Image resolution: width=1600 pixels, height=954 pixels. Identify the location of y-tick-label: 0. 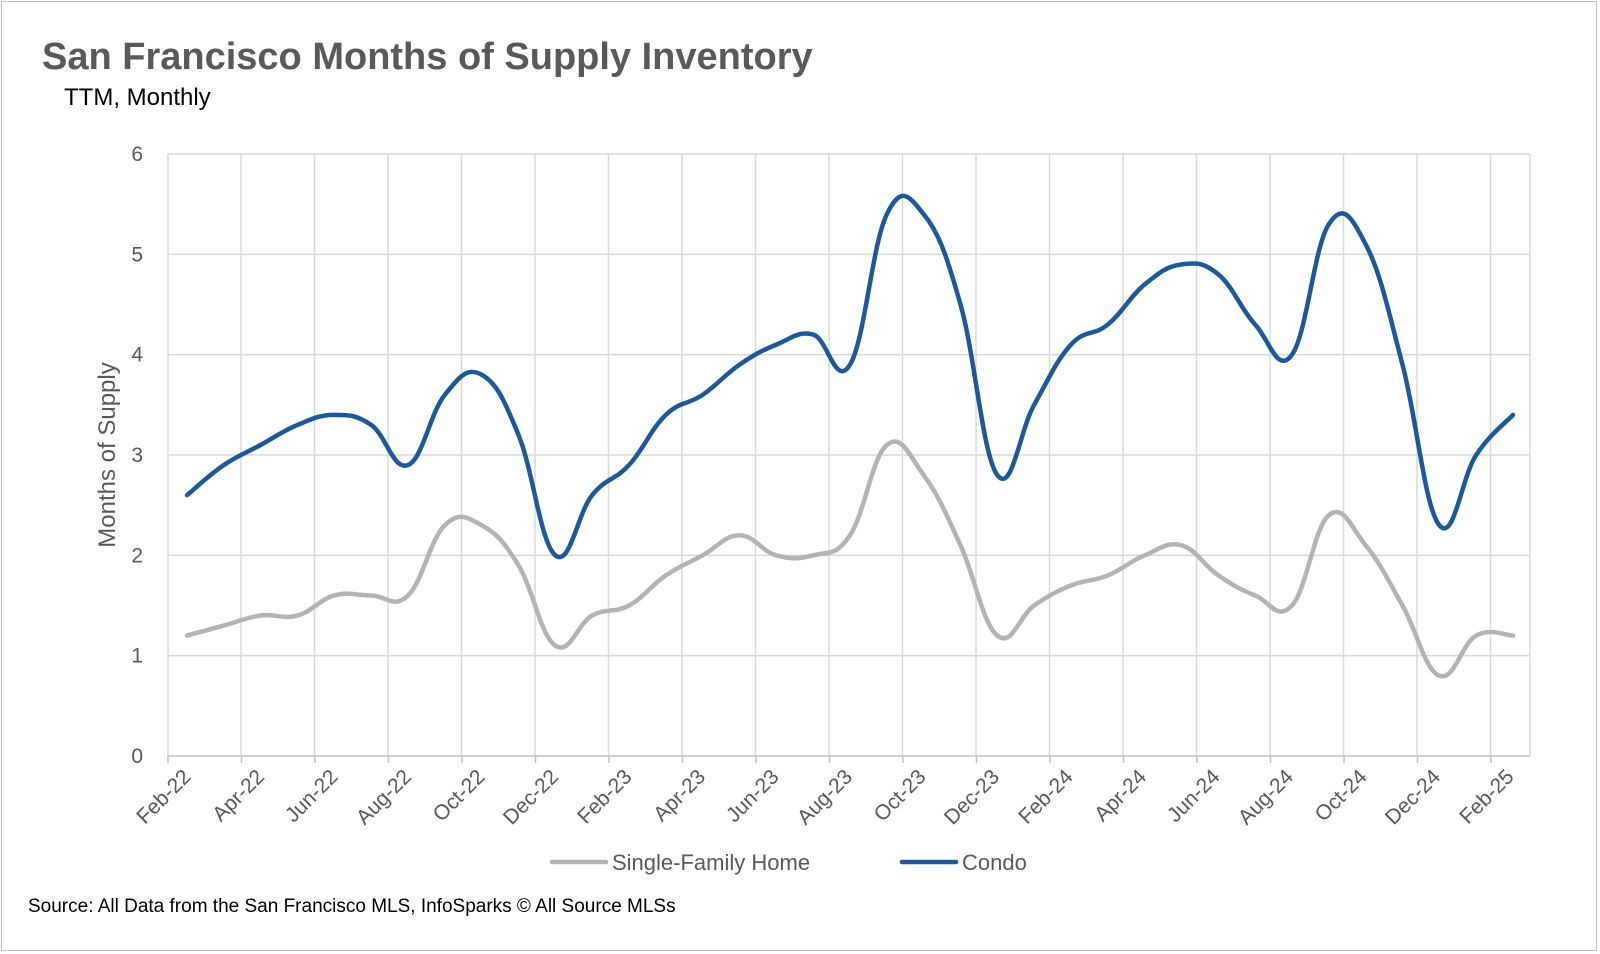
(137, 756).